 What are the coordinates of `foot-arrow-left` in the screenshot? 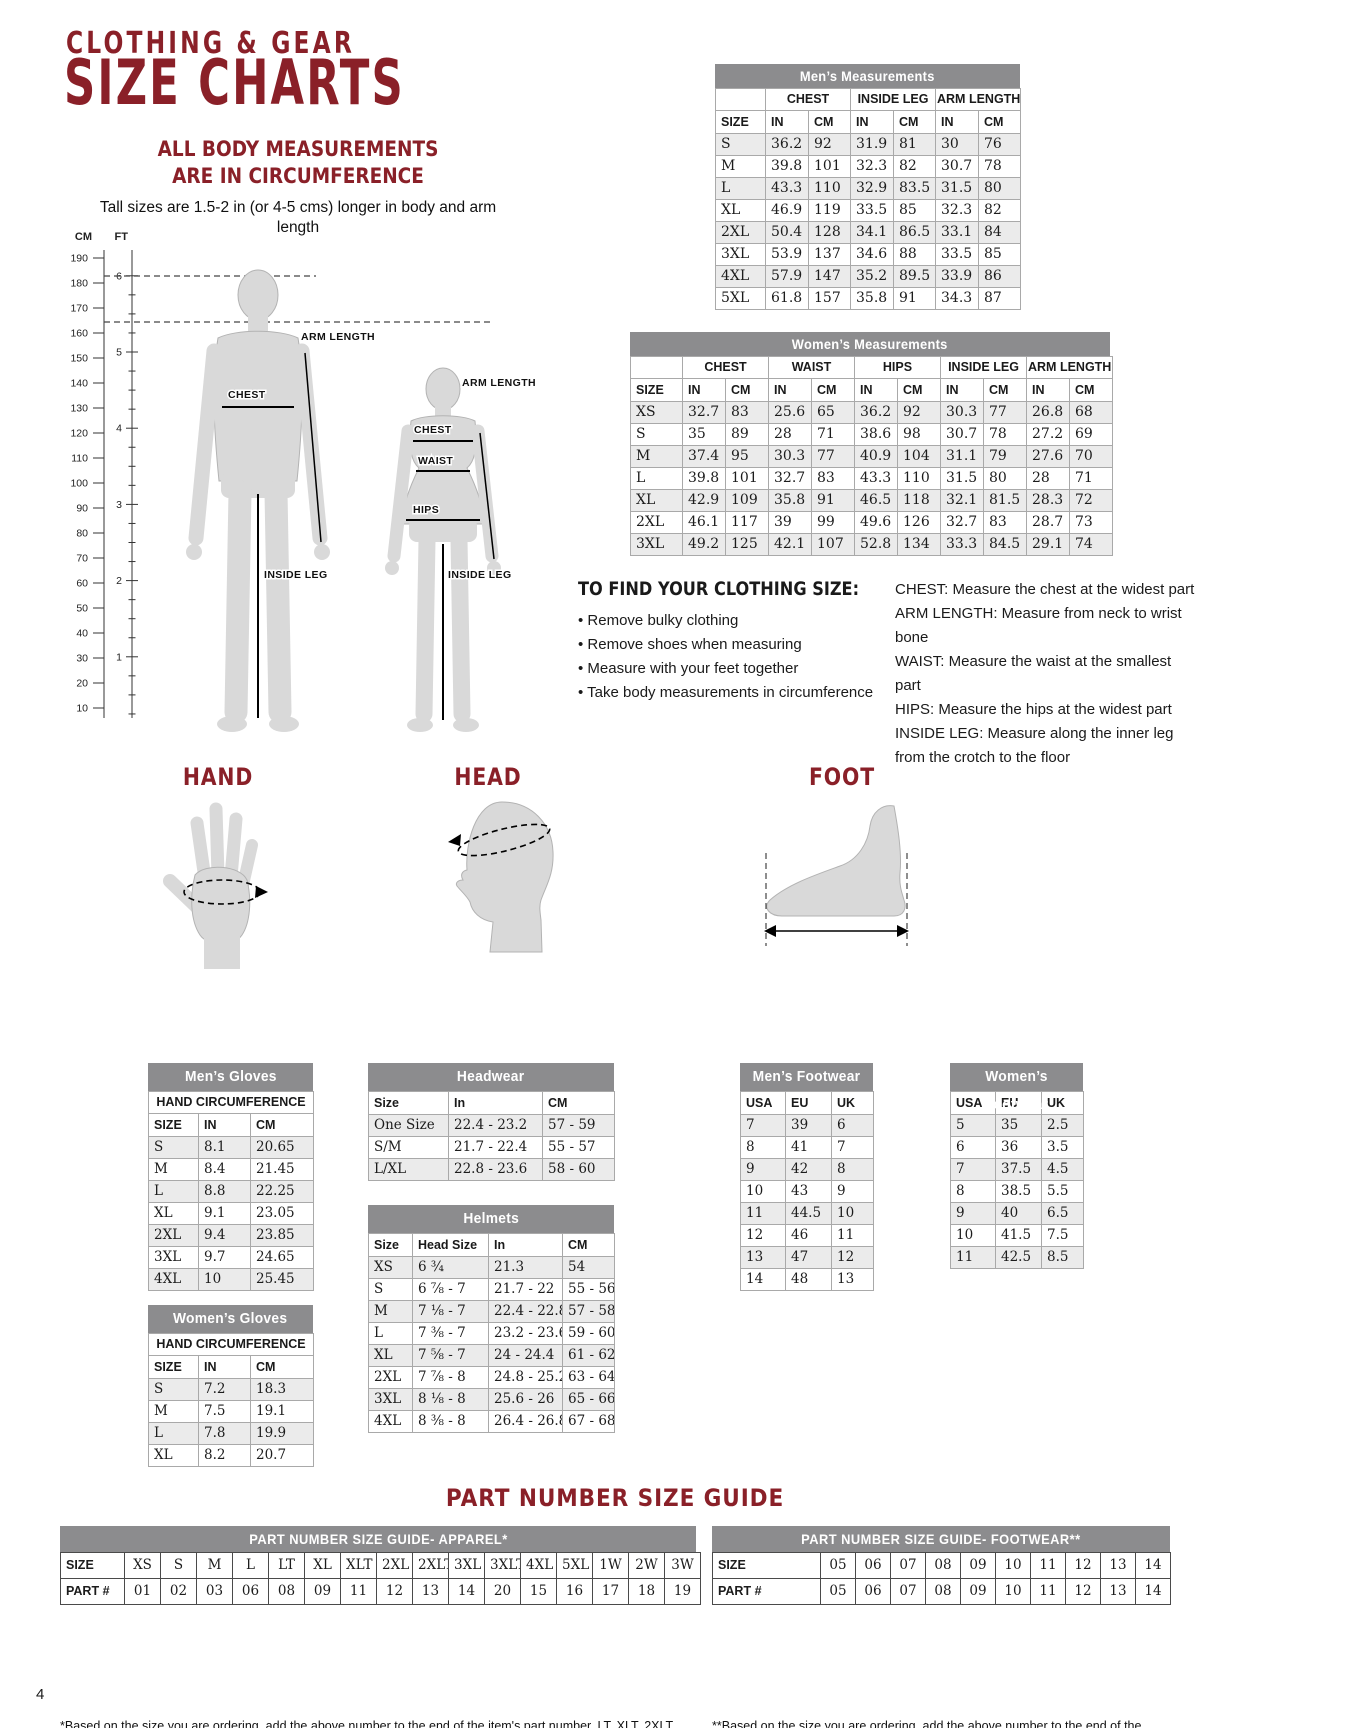 It's located at (770, 931).